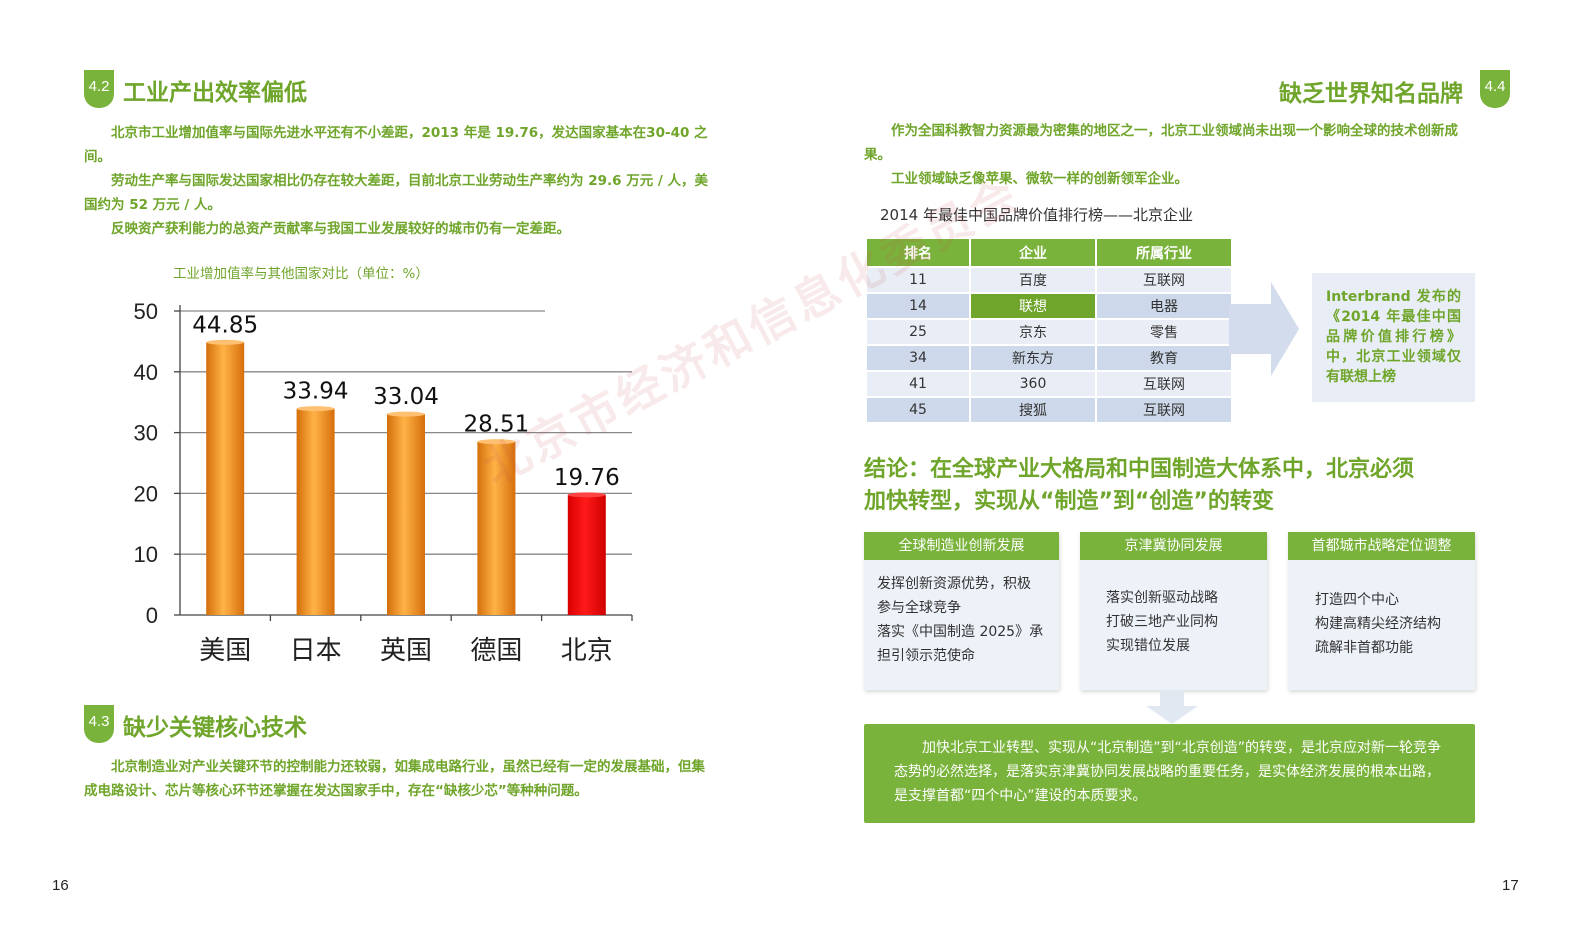  I want to click on table-cell: 25, so click(918, 332).